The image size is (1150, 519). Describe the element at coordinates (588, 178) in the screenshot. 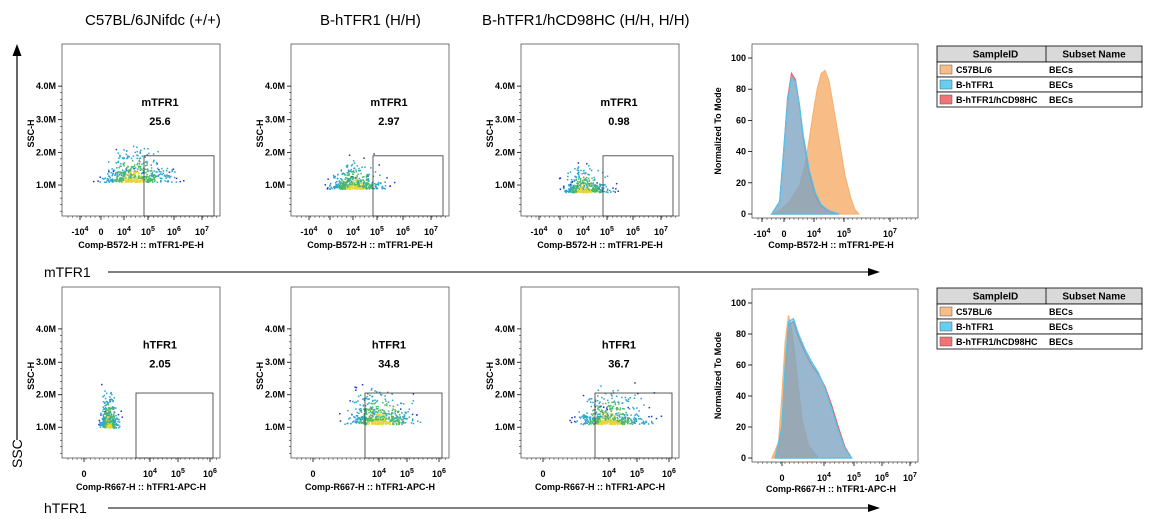

I see `event-dots` at that location.